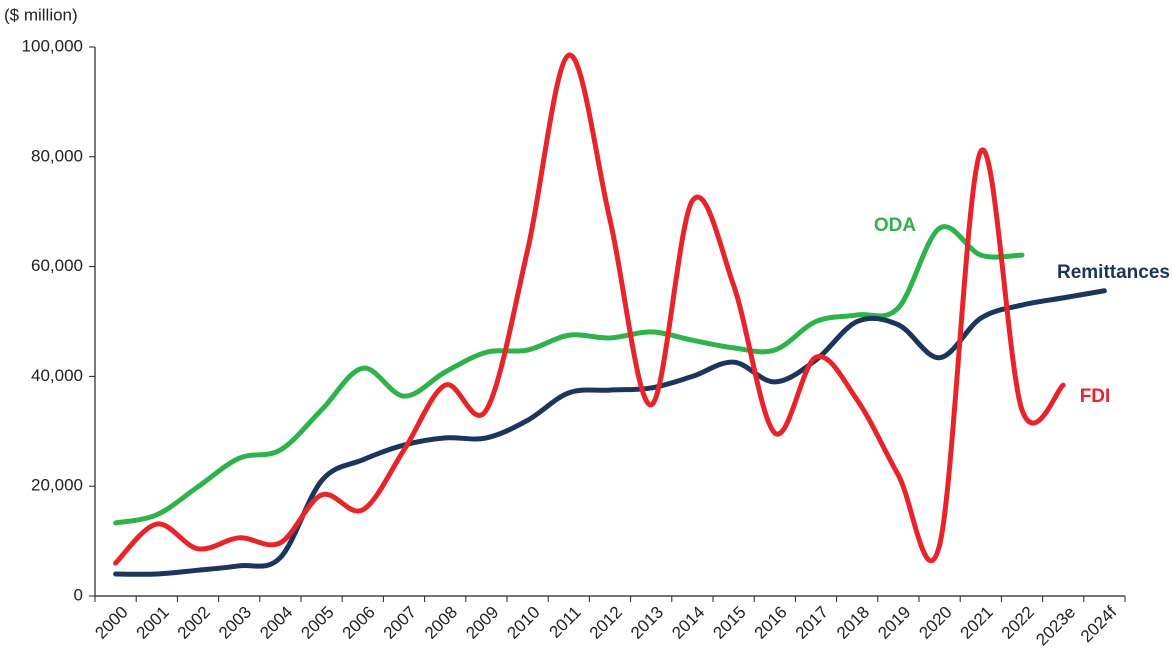  I want to click on x-tick-label: 2024f, so click(1099, 624).